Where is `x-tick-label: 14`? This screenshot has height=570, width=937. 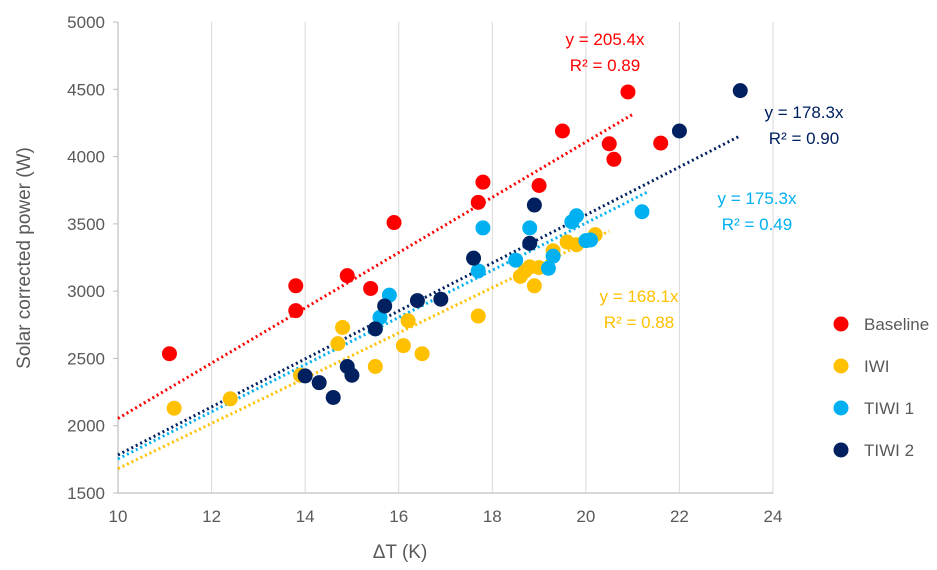
x-tick-label: 14 is located at coordinates (305, 516).